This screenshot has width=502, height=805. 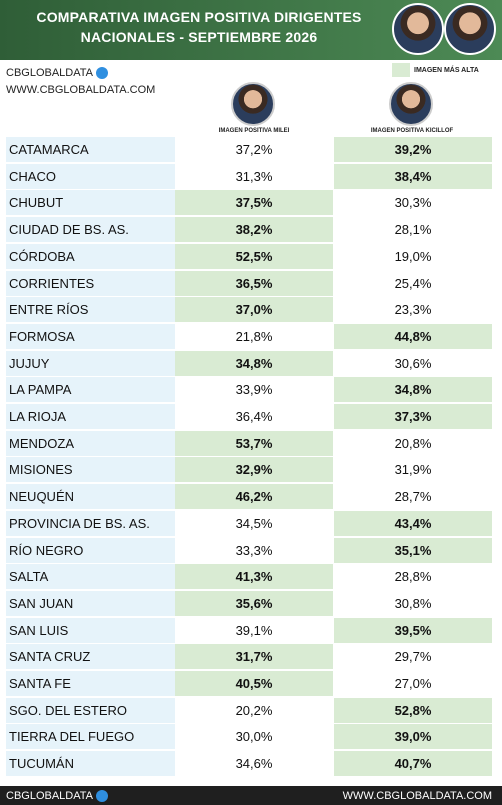 I want to click on value-cell: 28,8%, so click(x=413, y=577).